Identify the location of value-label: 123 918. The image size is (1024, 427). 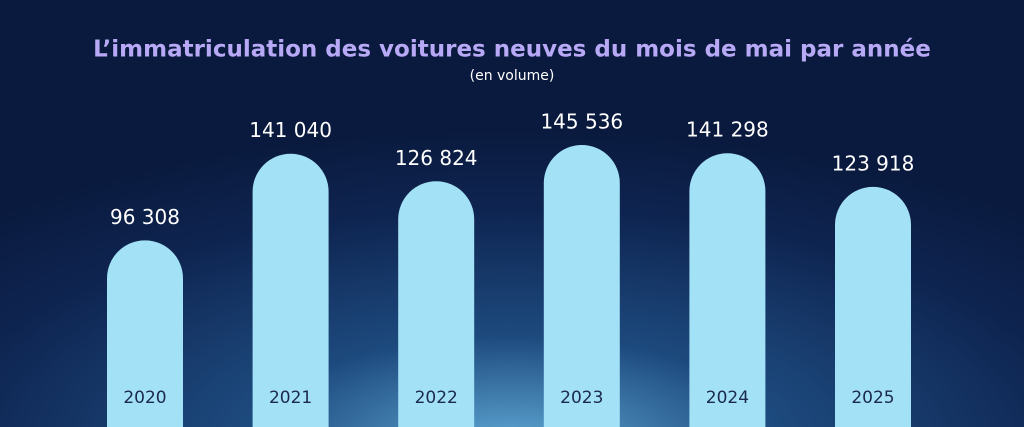
(873, 163).